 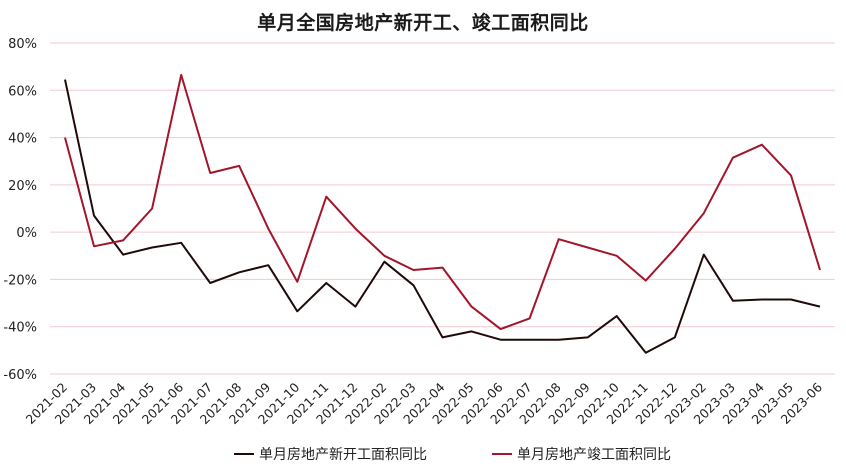 I want to click on chart-legend: 单月房地产新开工面积同比 单月房地产竣工面积同比, so click(x=423, y=455).